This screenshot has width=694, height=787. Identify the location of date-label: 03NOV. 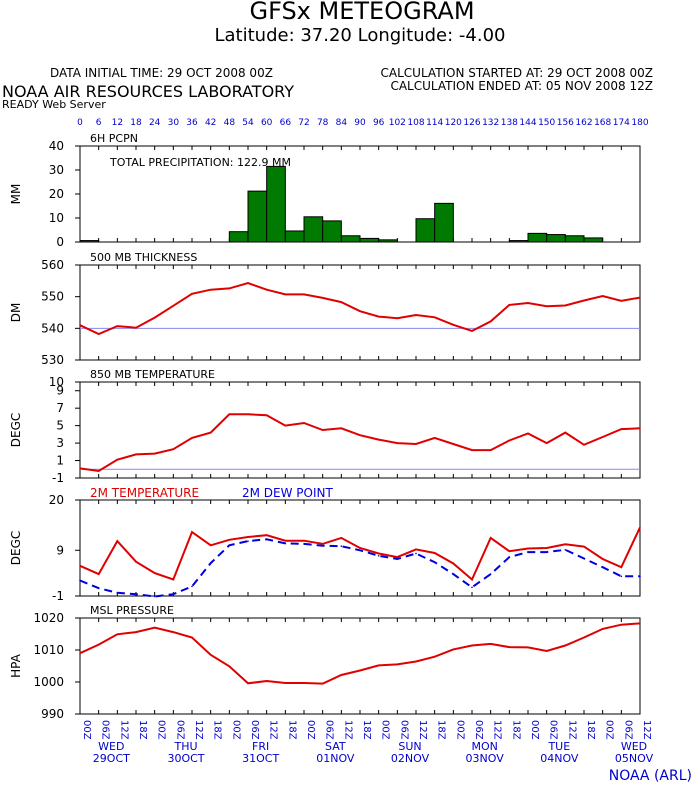
(485, 758).